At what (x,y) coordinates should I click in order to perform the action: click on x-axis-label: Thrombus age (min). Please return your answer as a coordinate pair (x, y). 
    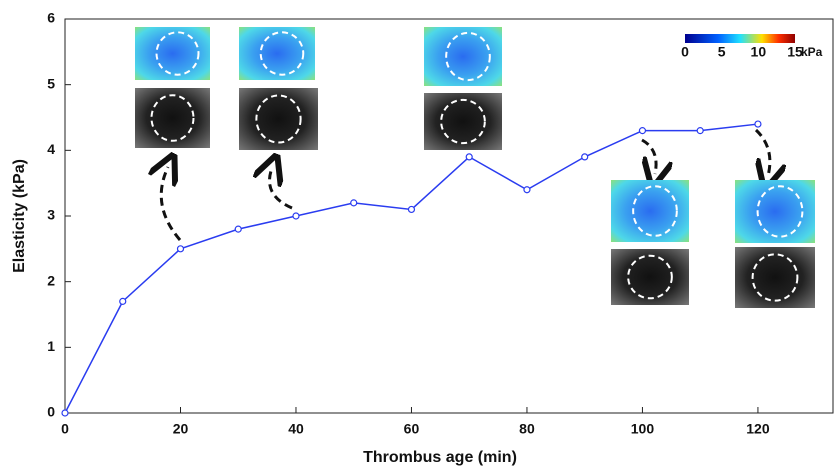
    Looking at the image, I should click on (440, 457).